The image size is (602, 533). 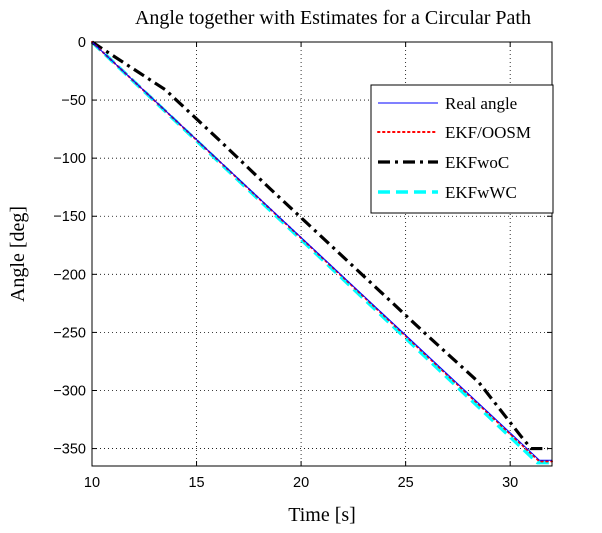 I want to click on x-tick-labels: 10 15 20 25 30, so click(x=301, y=483).